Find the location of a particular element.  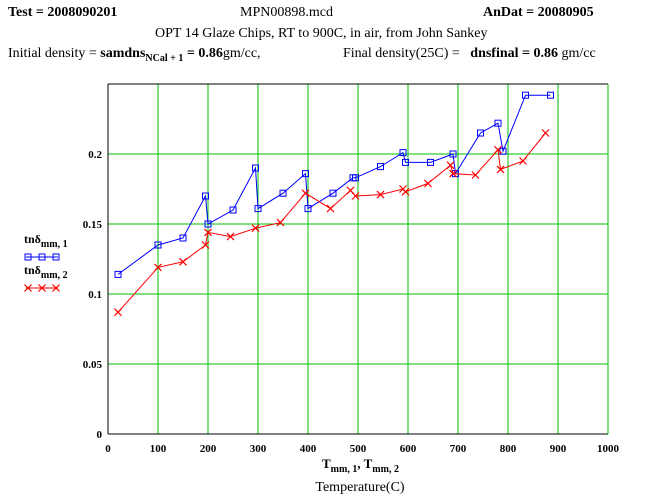

analysis-date: AnDat = 20080905 is located at coordinates (538, 13).